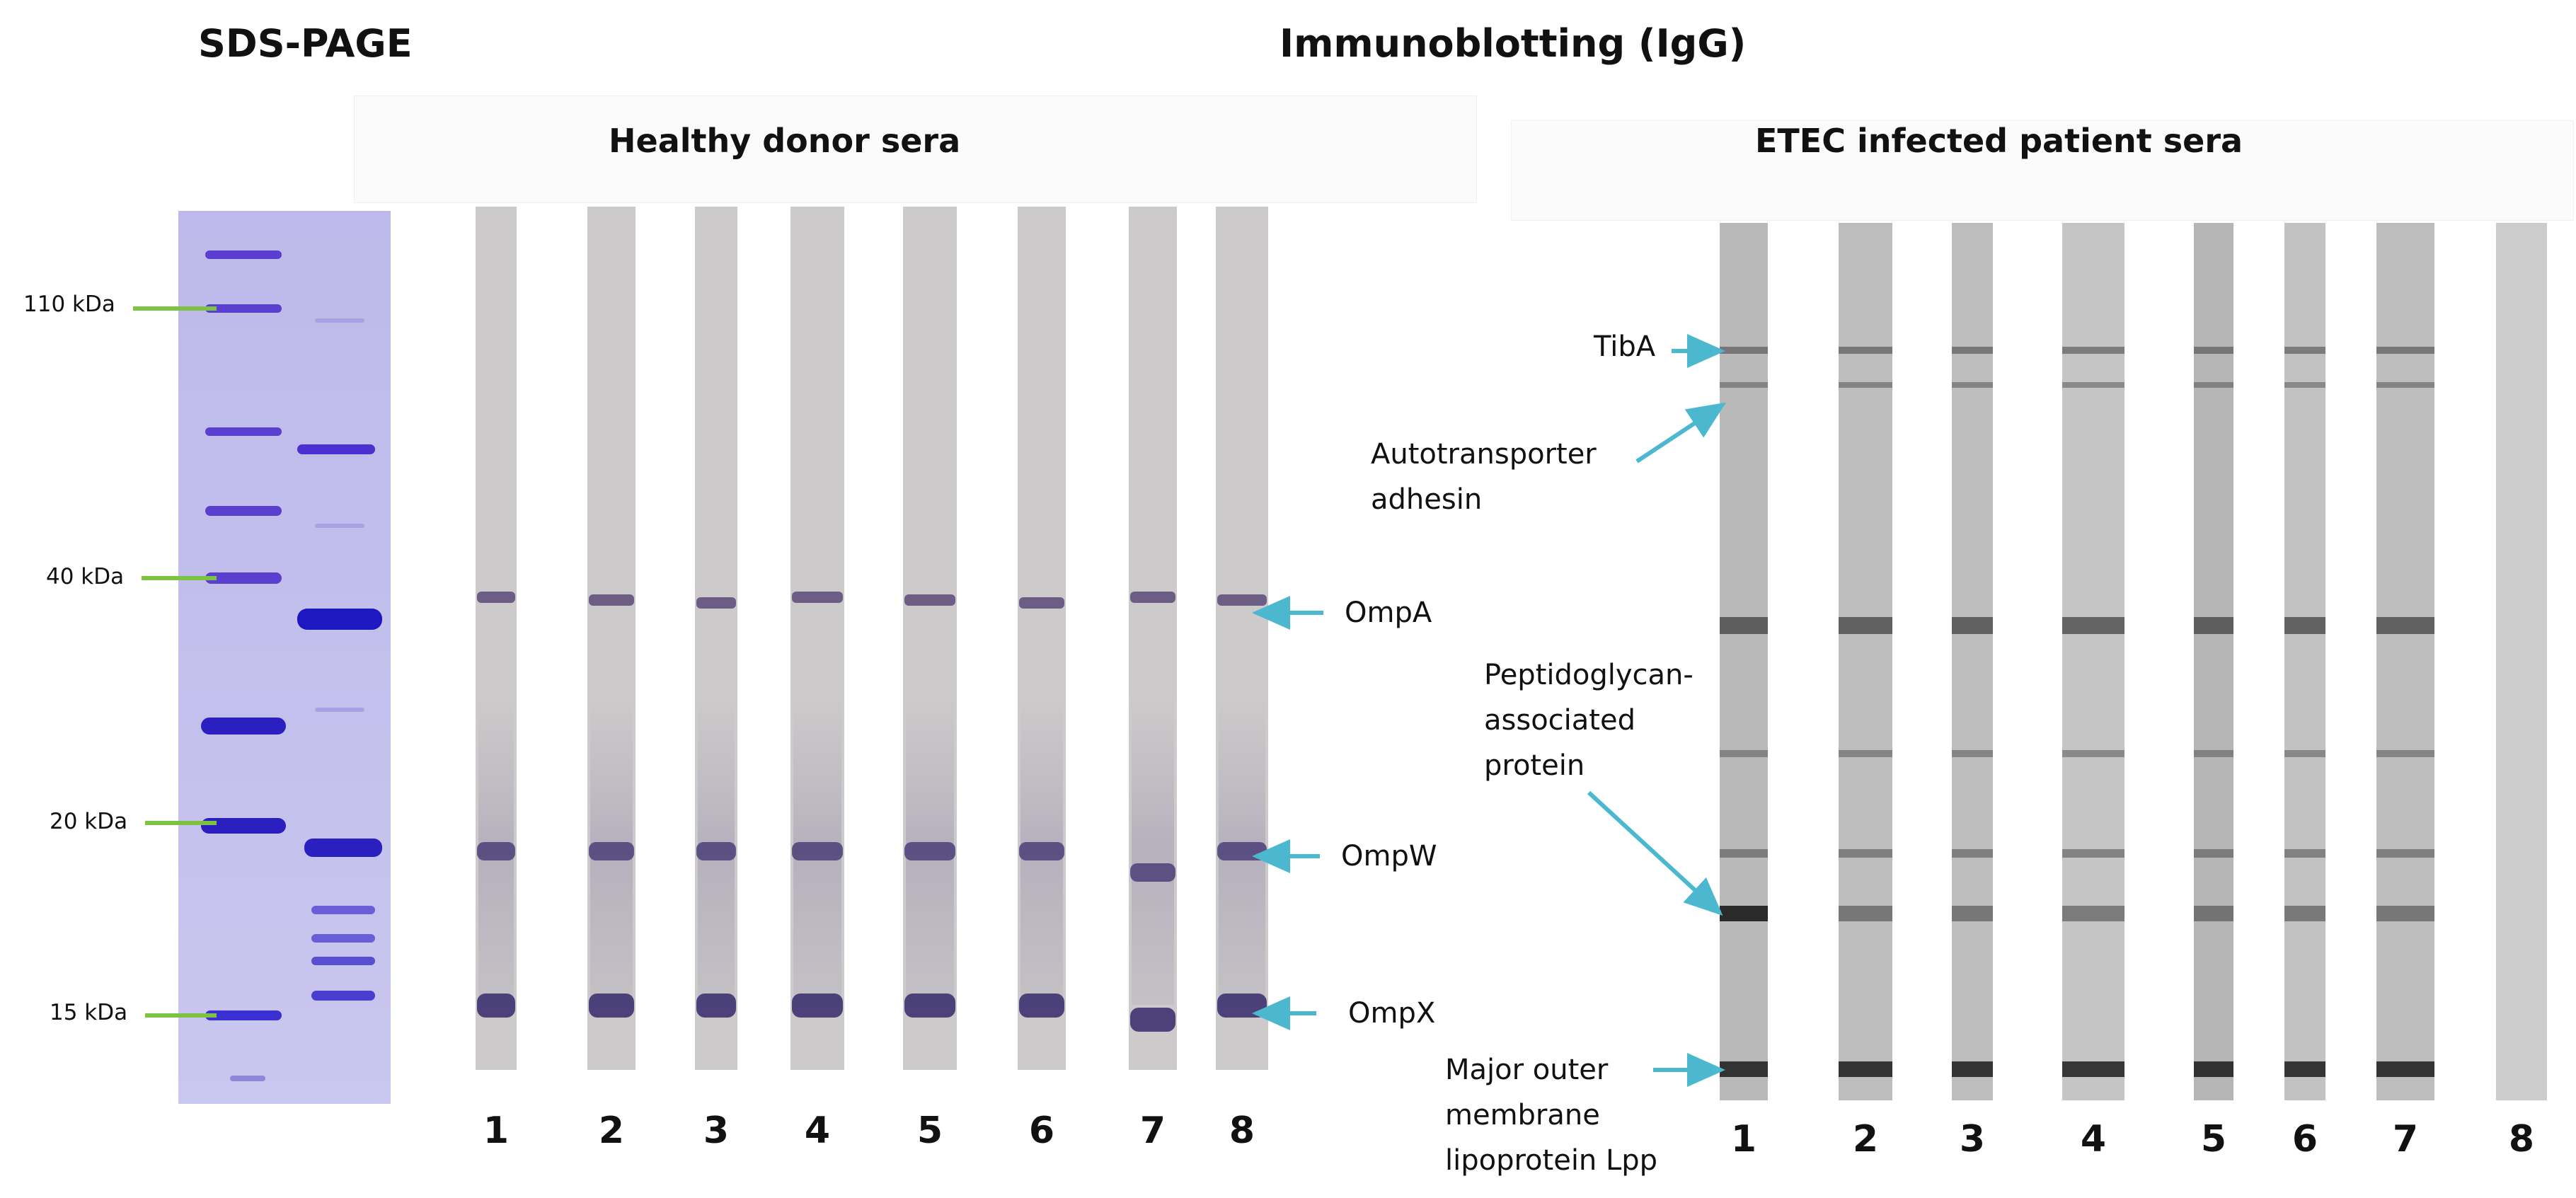 The image size is (2576, 1198). I want to click on lpp-label: Major outer membrane lipoprotein Lpp, so click(1551, 1115).